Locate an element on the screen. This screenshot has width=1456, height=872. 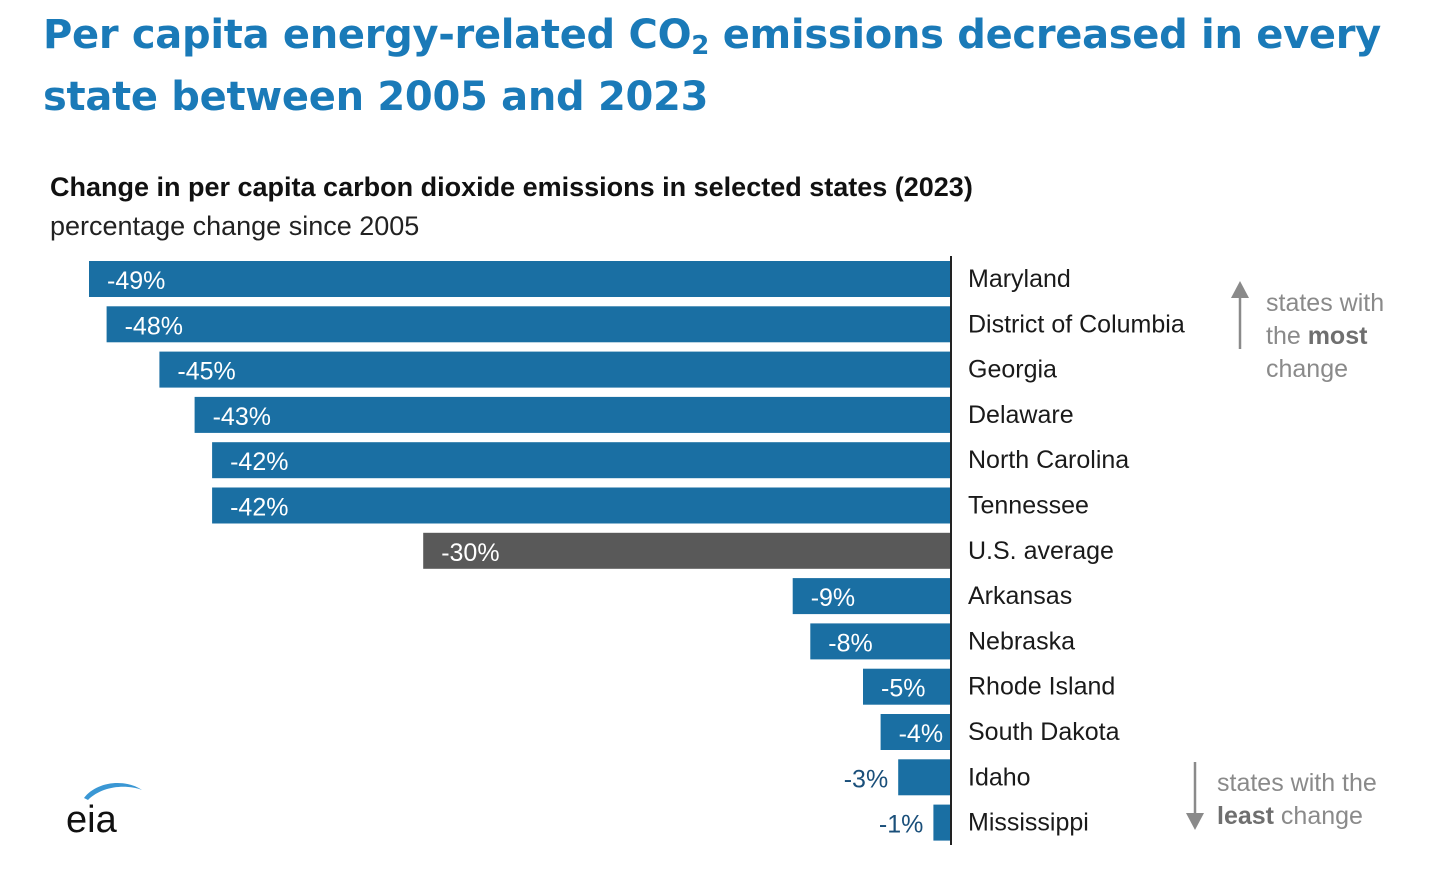
value-label-nebraska: -8% is located at coordinates (850, 643).